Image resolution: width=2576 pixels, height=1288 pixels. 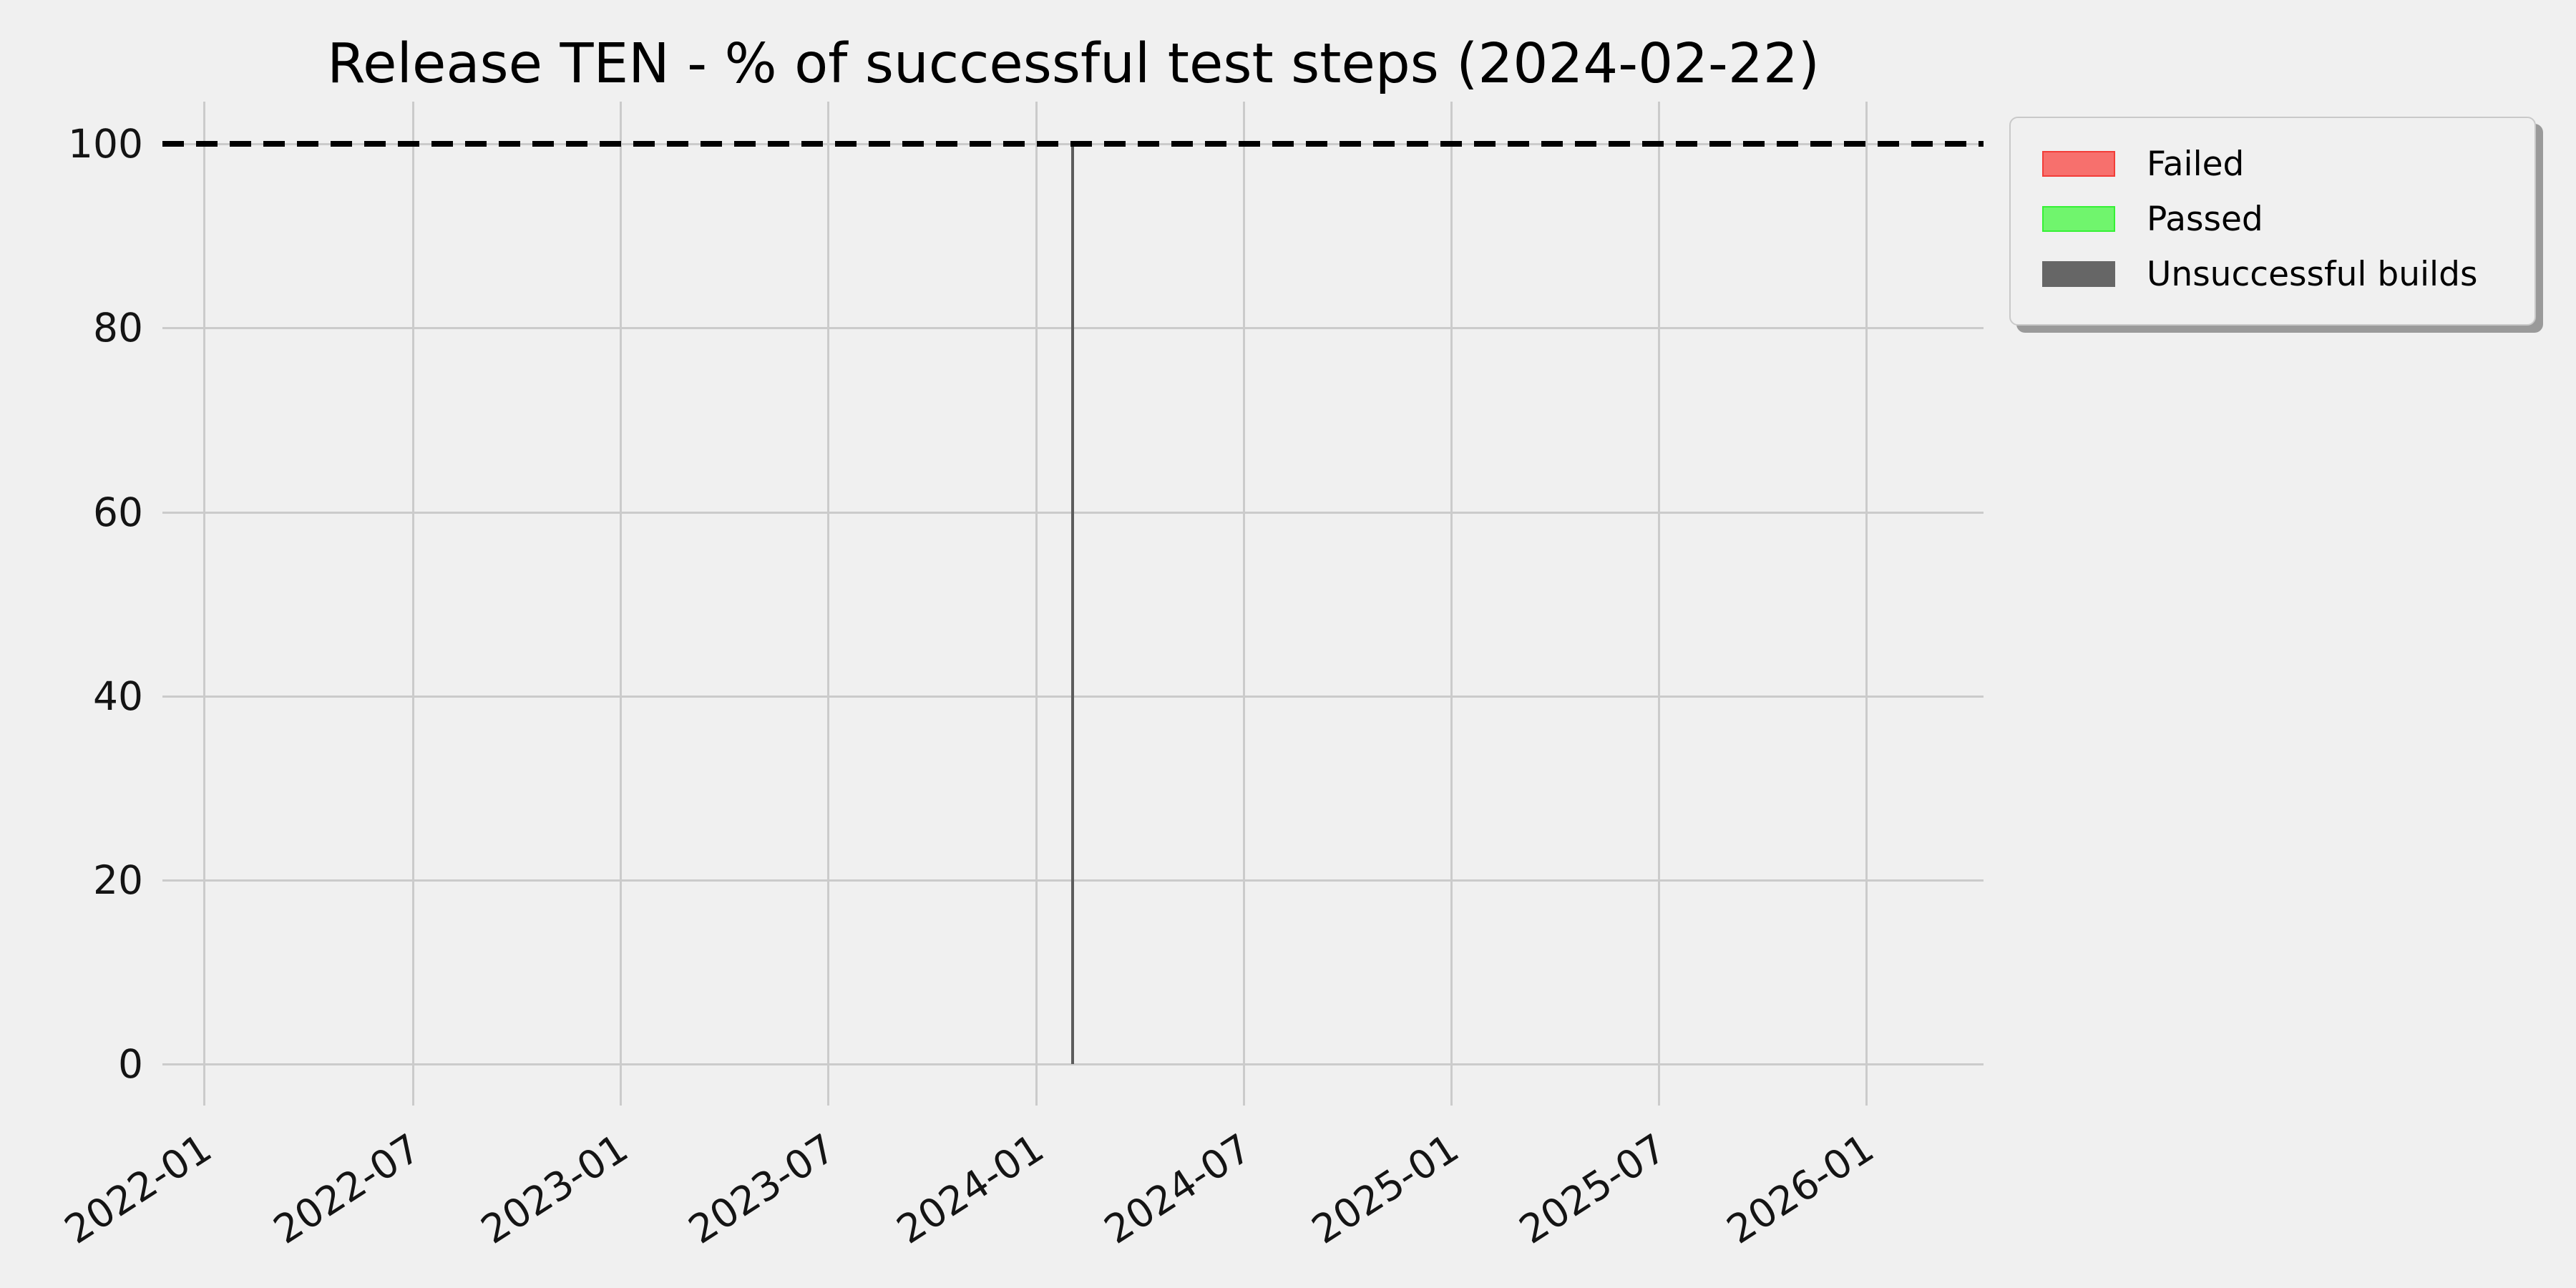 What do you see at coordinates (2205, 219) in the screenshot?
I see `legend-label-passed: Passed` at bounding box center [2205, 219].